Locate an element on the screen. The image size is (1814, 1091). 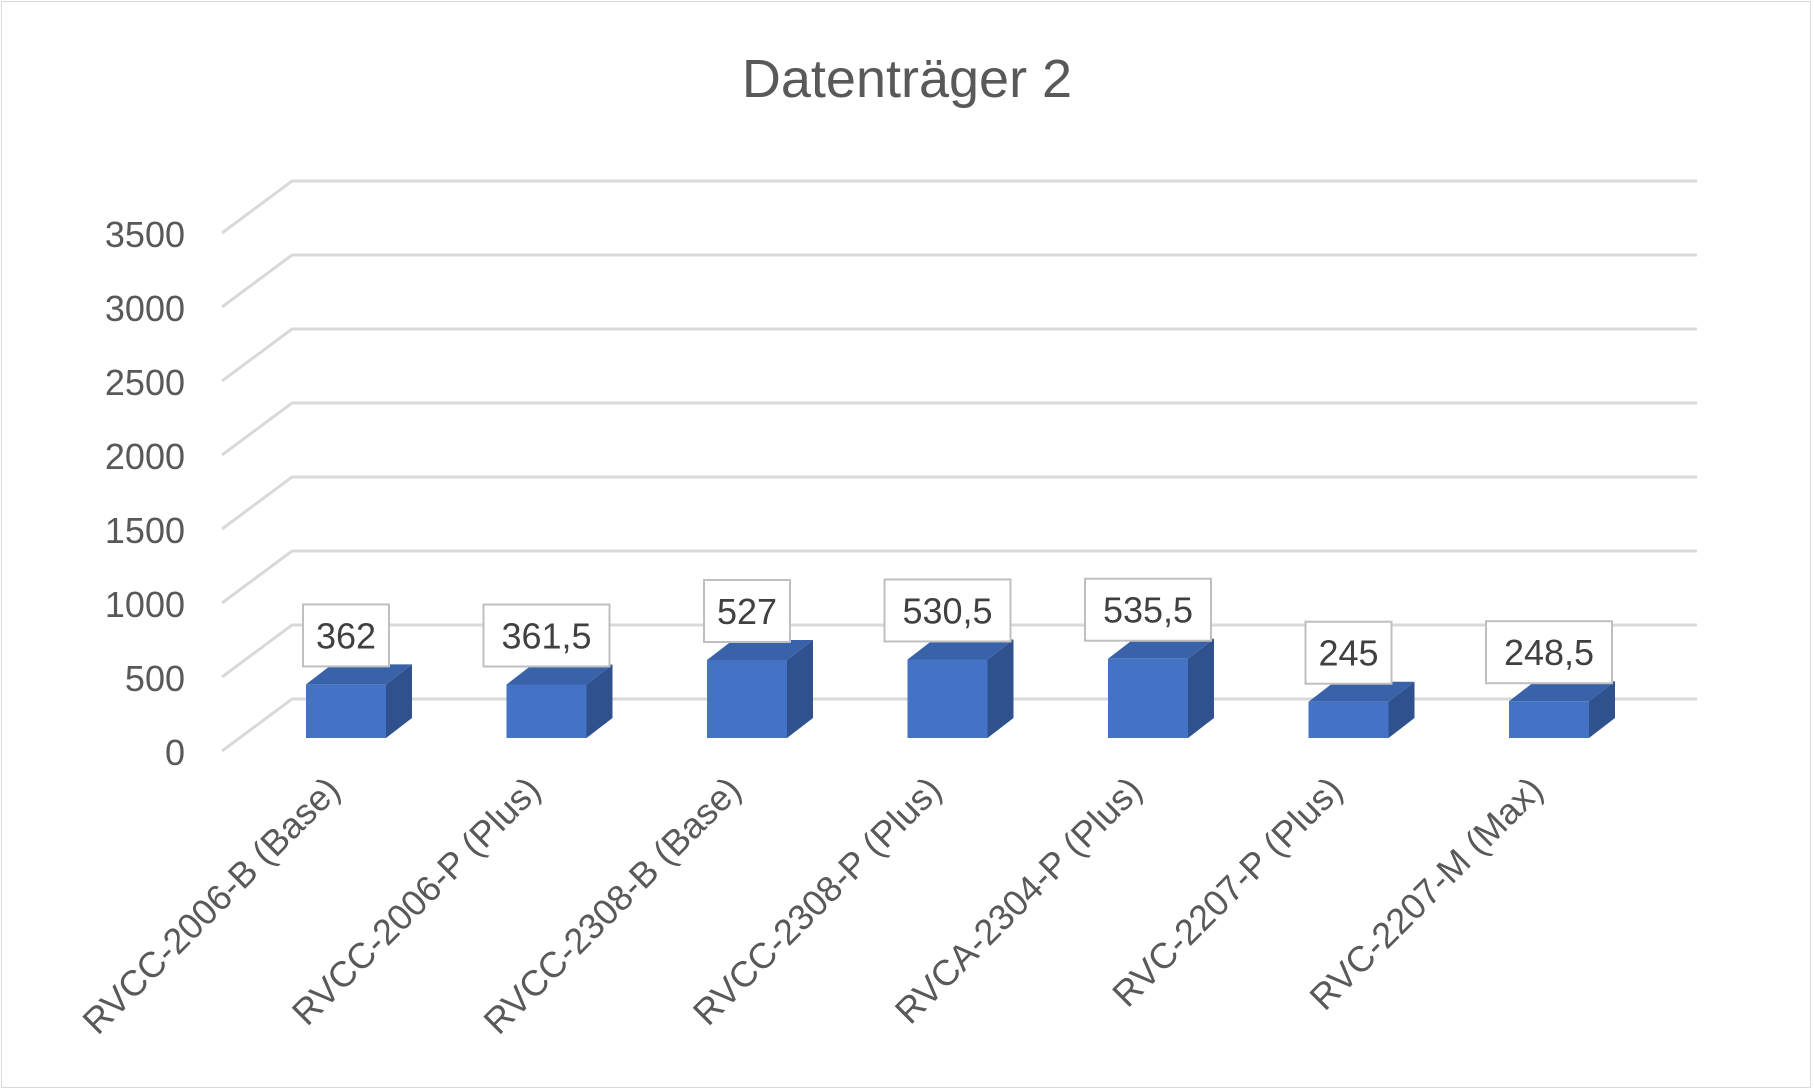
data-label-text: 361,5 is located at coordinates (546, 635).